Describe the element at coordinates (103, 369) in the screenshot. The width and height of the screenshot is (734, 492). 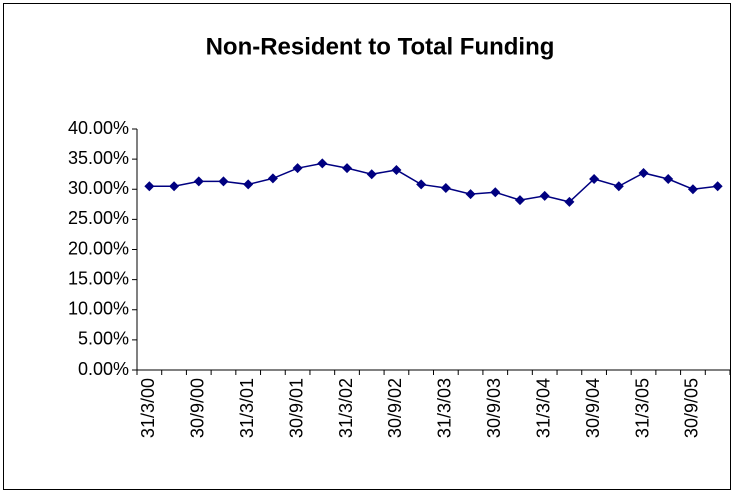
I see `y-tick-label: 0.00%` at that location.